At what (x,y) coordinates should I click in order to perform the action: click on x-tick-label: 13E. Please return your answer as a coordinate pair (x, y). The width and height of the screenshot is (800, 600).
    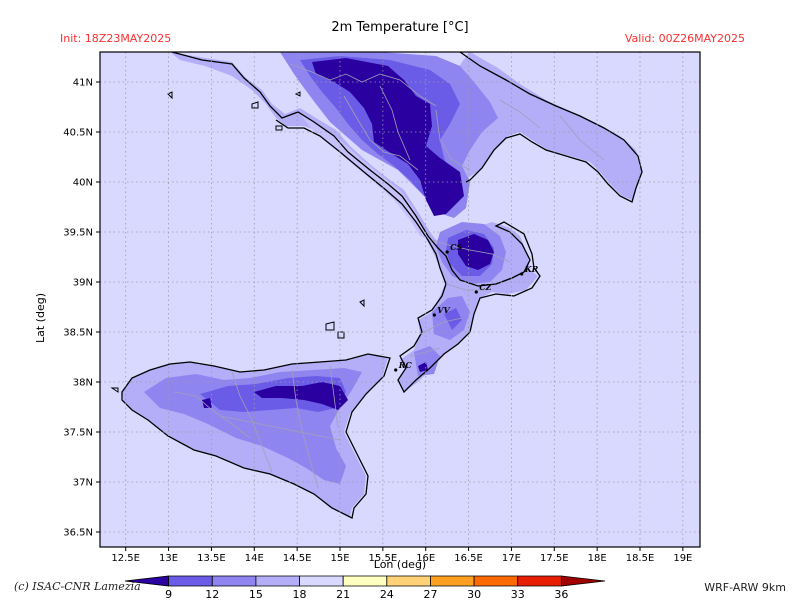
    Looking at the image, I should click on (168, 558).